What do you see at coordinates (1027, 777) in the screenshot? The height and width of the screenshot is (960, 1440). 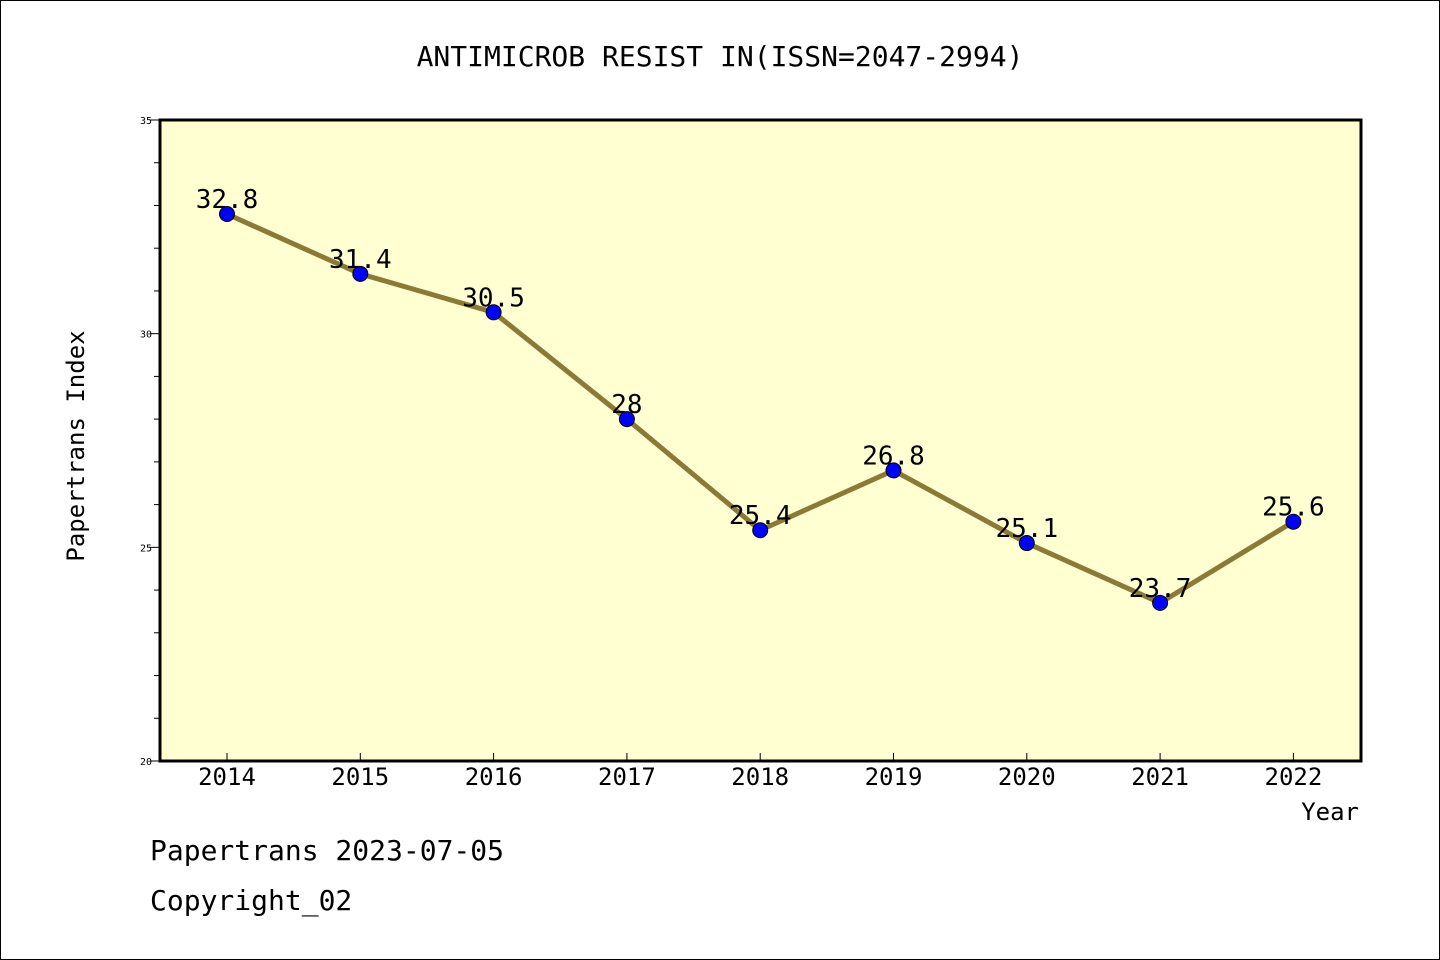 I see `x-tick-label: 2020` at bounding box center [1027, 777].